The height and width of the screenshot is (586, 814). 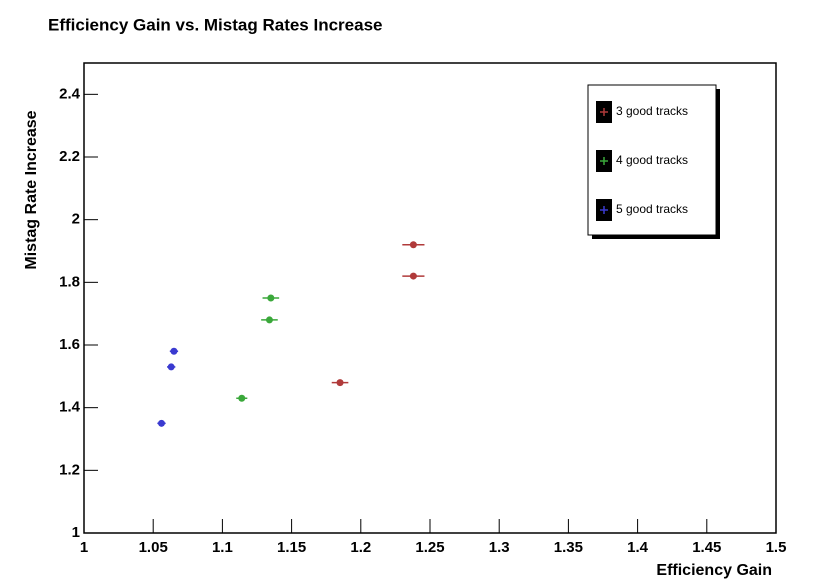 I want to click on x-tick-label: 1.35, so click(x=568, y=547).